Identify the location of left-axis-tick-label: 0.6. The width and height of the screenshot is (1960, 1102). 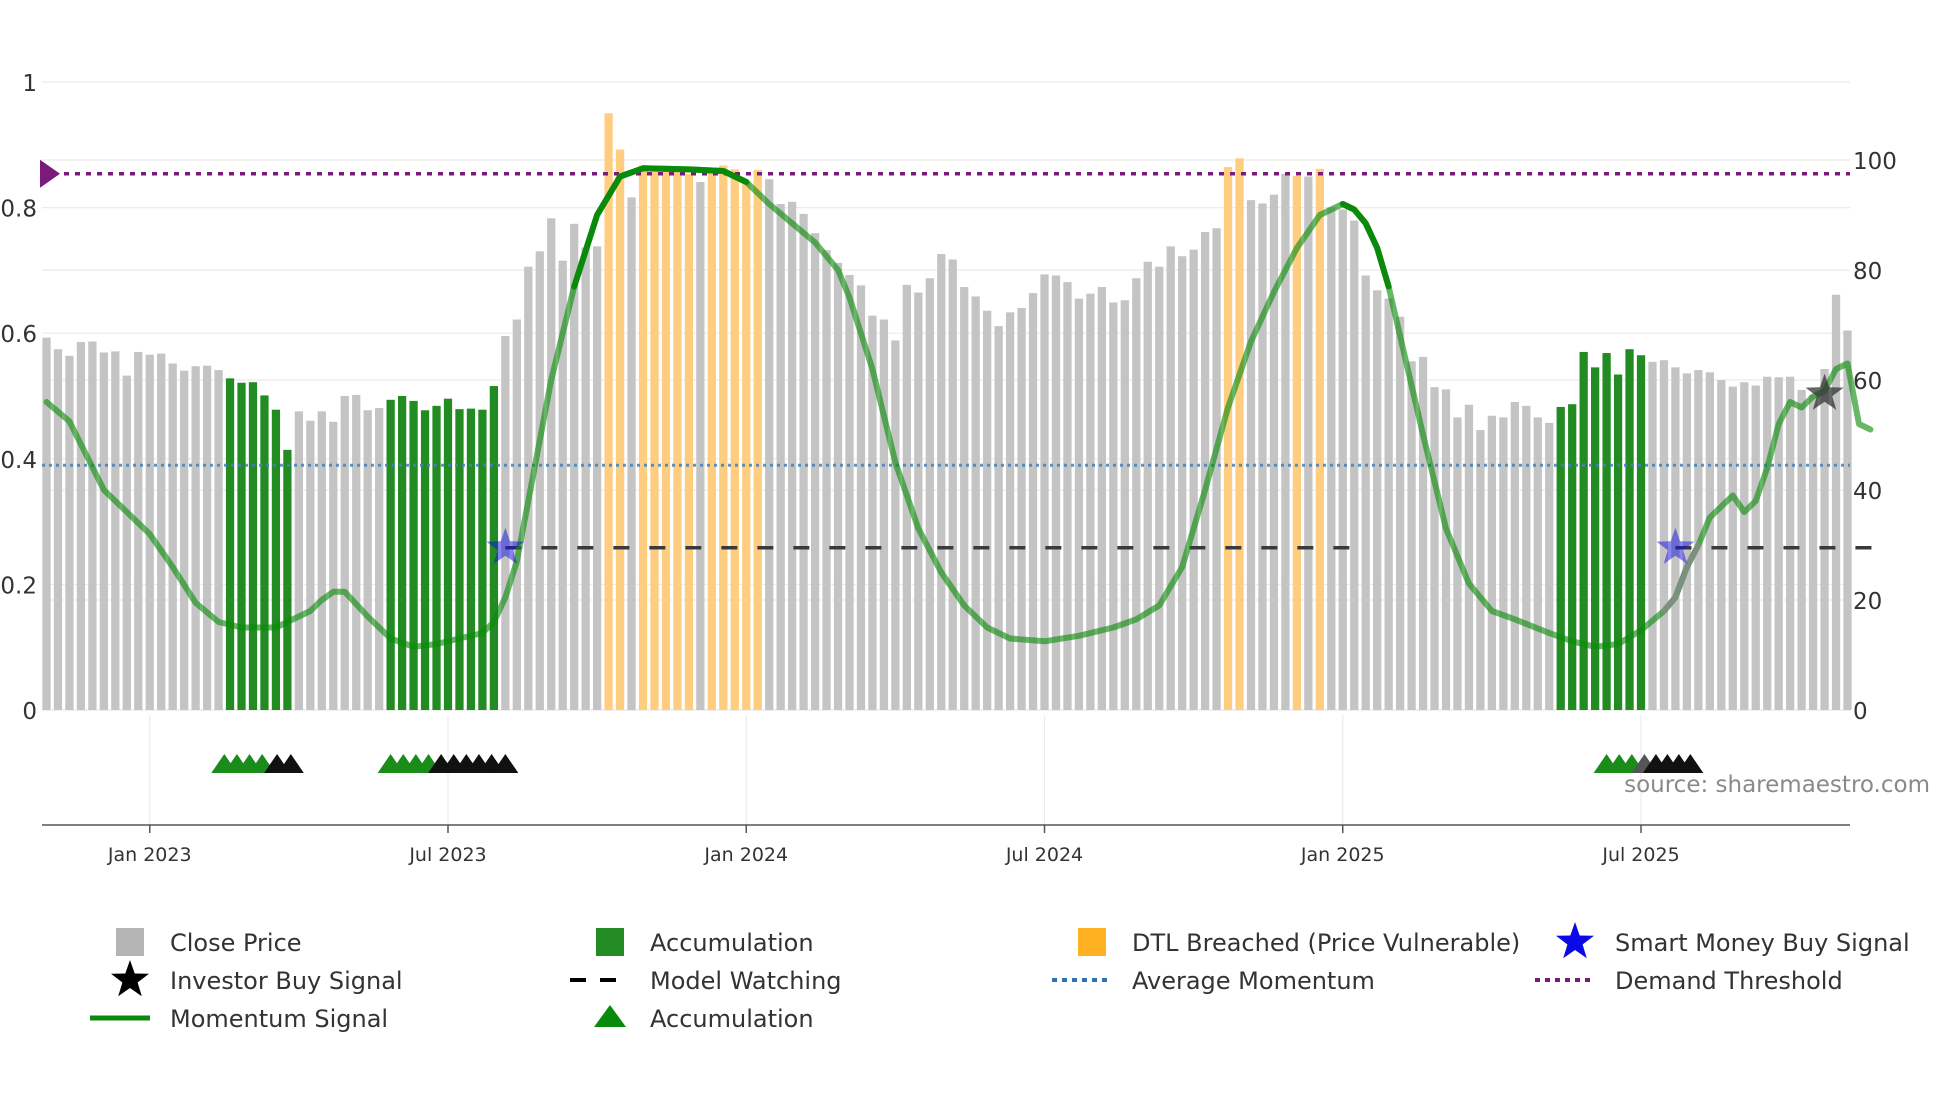
(18, 335).